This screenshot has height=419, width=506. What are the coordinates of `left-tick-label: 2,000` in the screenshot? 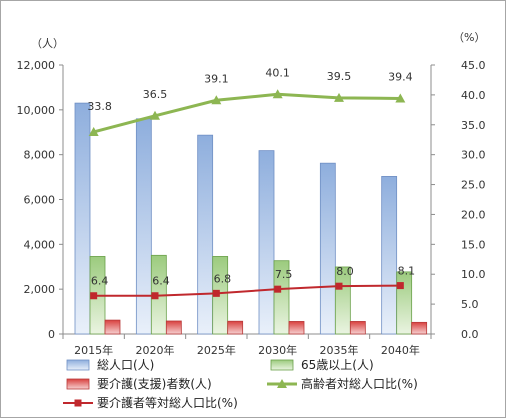 It's located at (40, 289).